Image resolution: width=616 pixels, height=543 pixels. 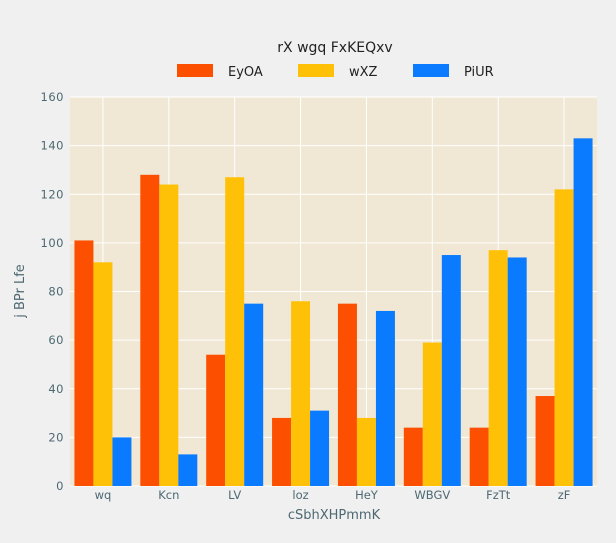 What do you see at coordinates (245, 72) in the screenshot?
I see `legend-label-EyOA: EyOA` at bounding box center [245, 72].